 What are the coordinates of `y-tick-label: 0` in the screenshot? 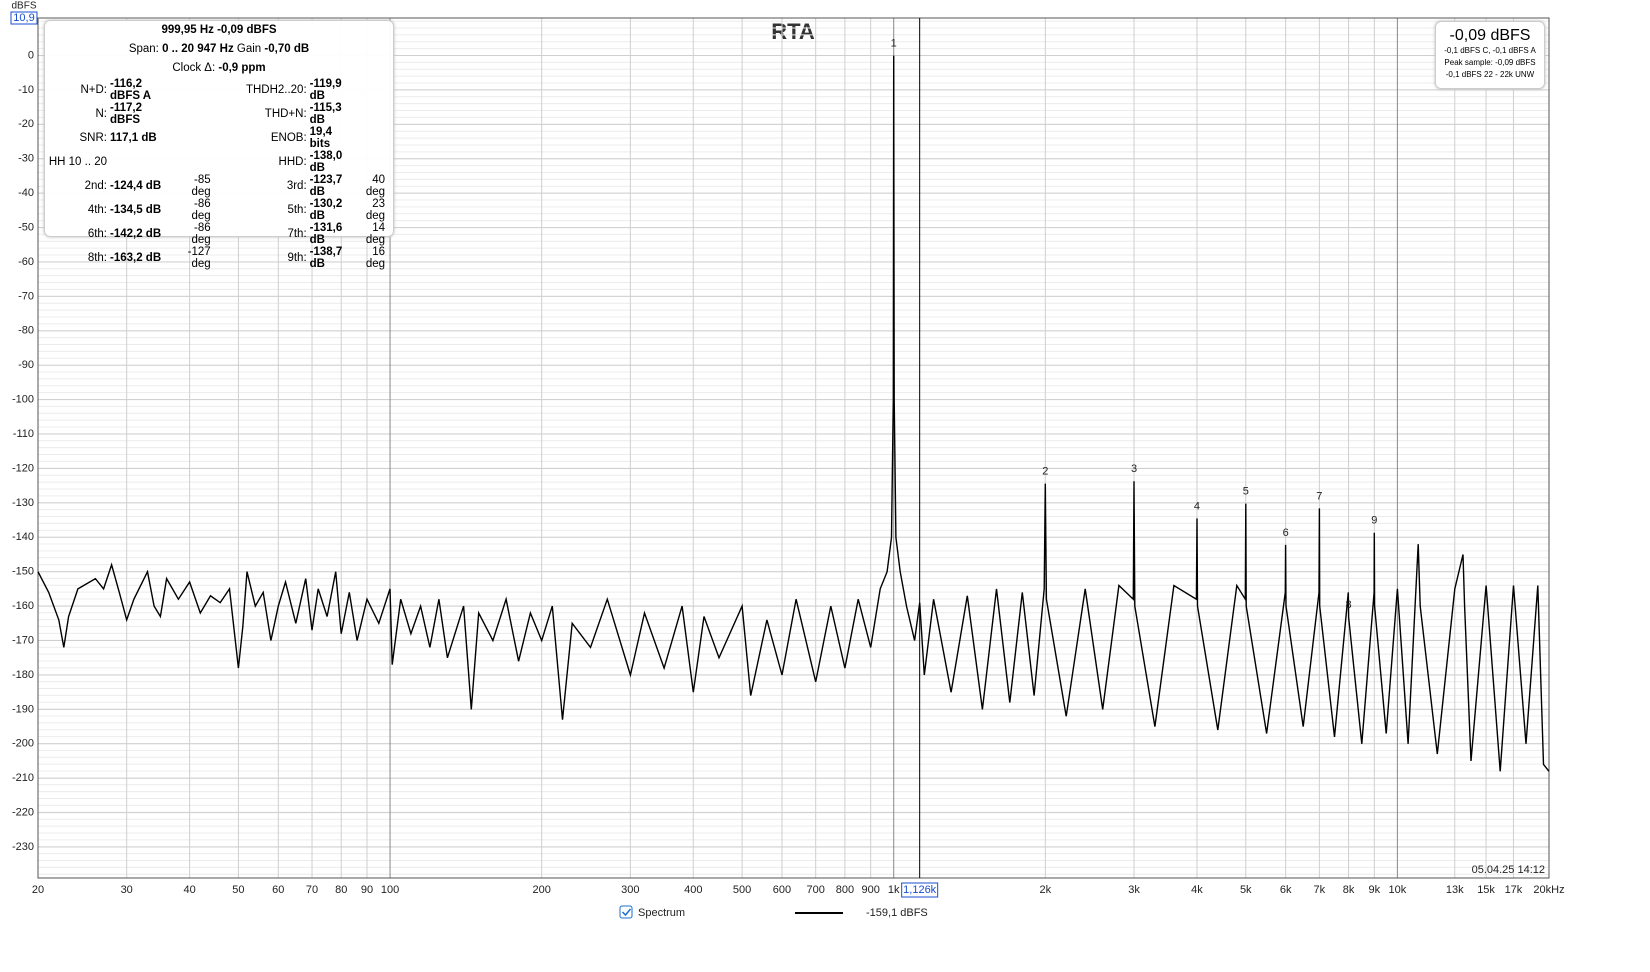 It's located at (31, 55).